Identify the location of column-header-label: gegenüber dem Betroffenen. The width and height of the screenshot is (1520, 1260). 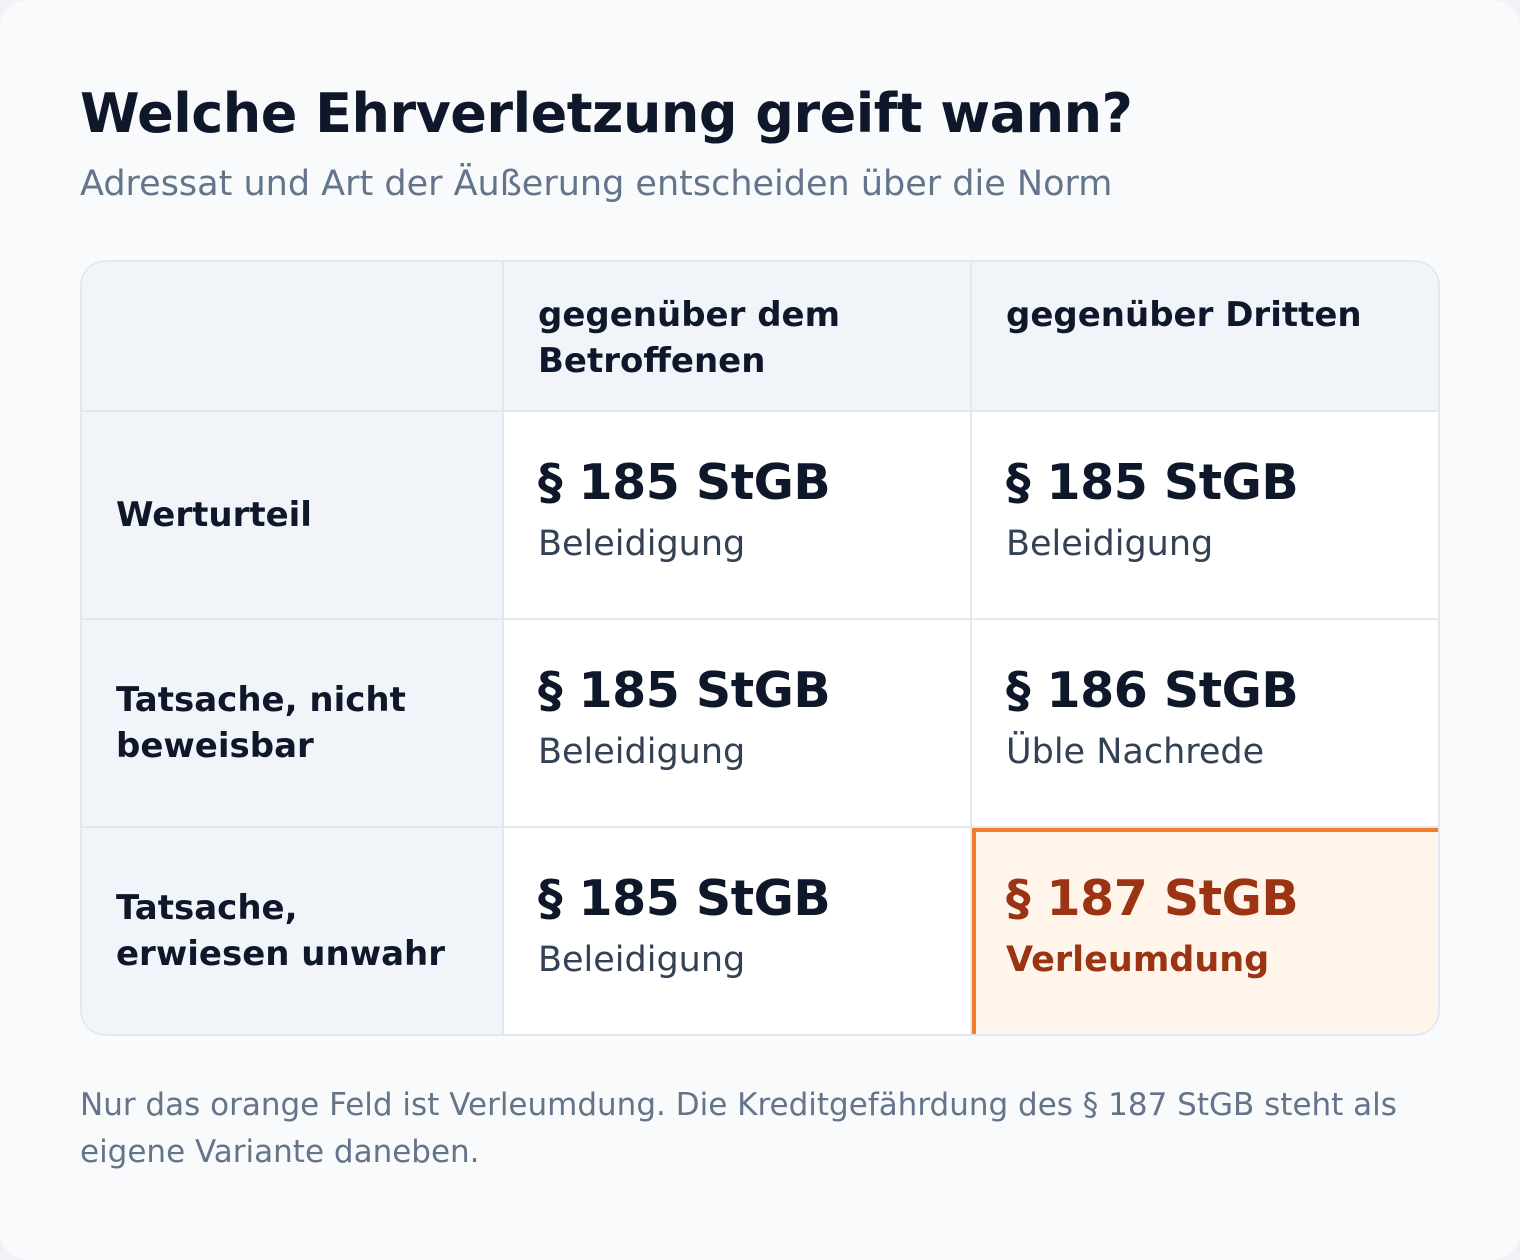
(689, 338).